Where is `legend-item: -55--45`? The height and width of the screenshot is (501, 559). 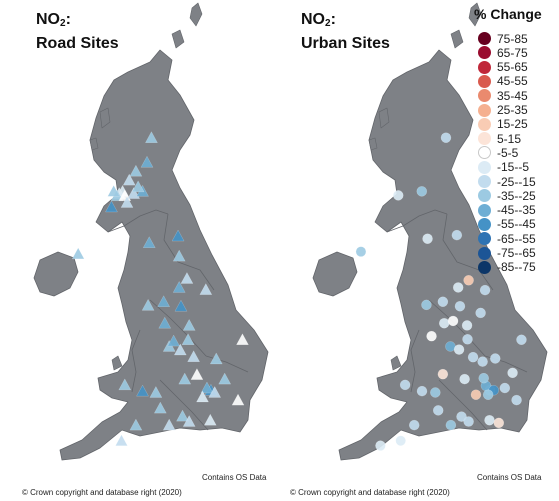
legend-item: -55--45 is located at coordinates (507, 224).